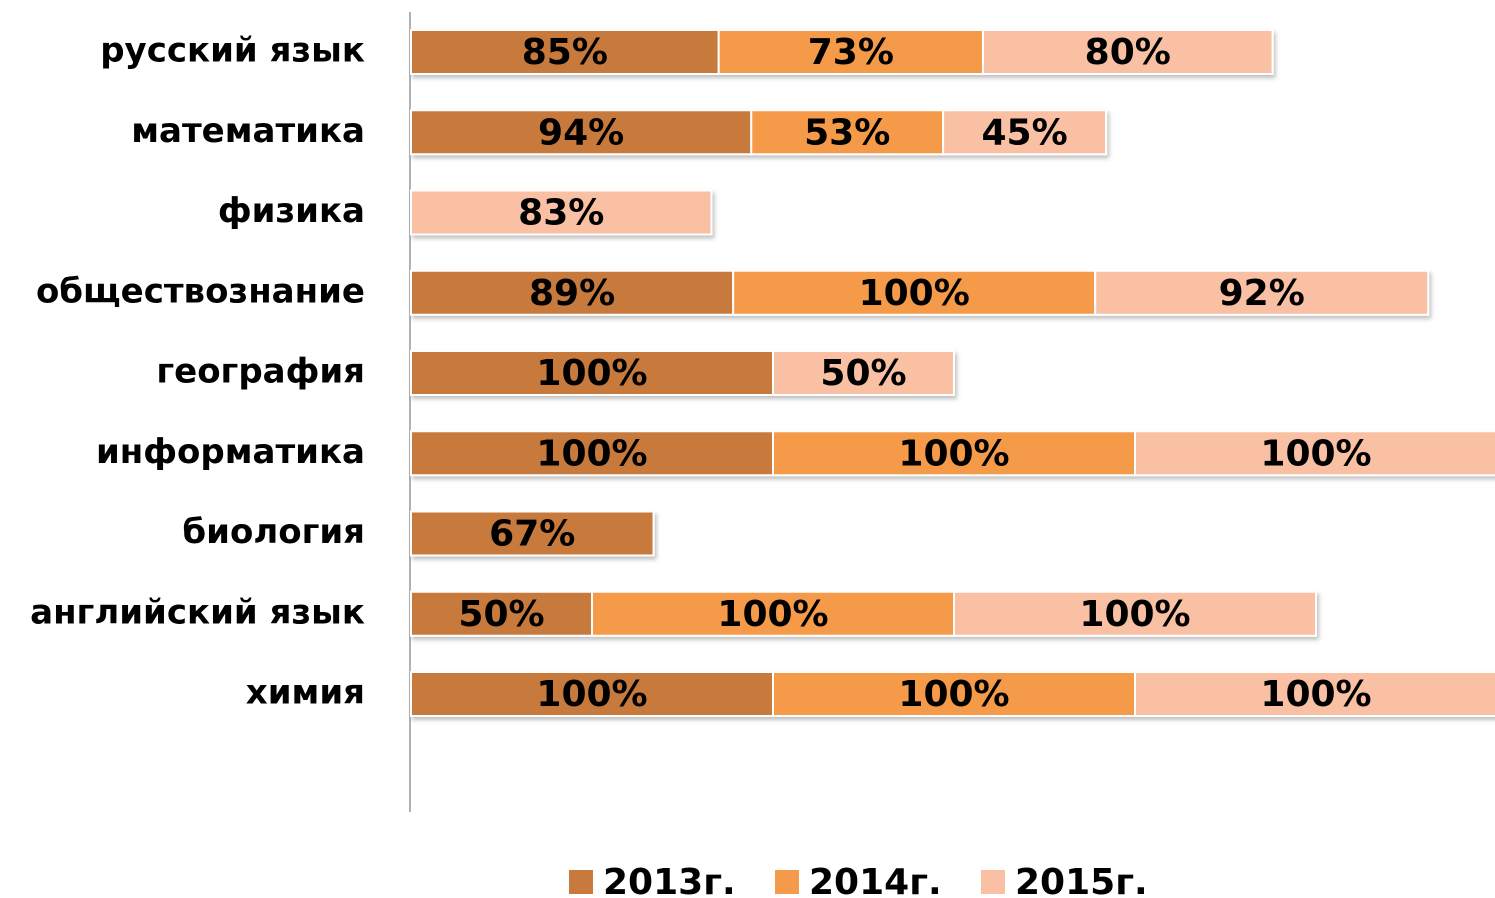 This screenshot has height=898, width=1495. I want to click on category-label: английский язык, so click(197, 612).